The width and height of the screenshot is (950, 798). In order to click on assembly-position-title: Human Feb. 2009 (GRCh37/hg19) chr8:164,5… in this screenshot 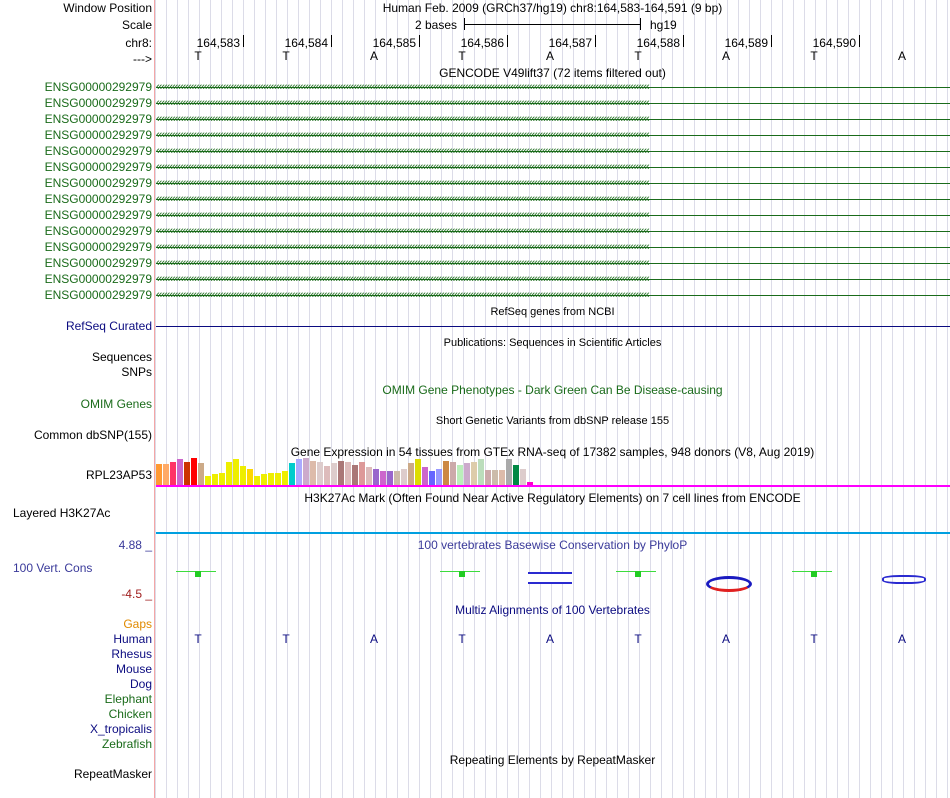, I will do `click(552, 8)`.